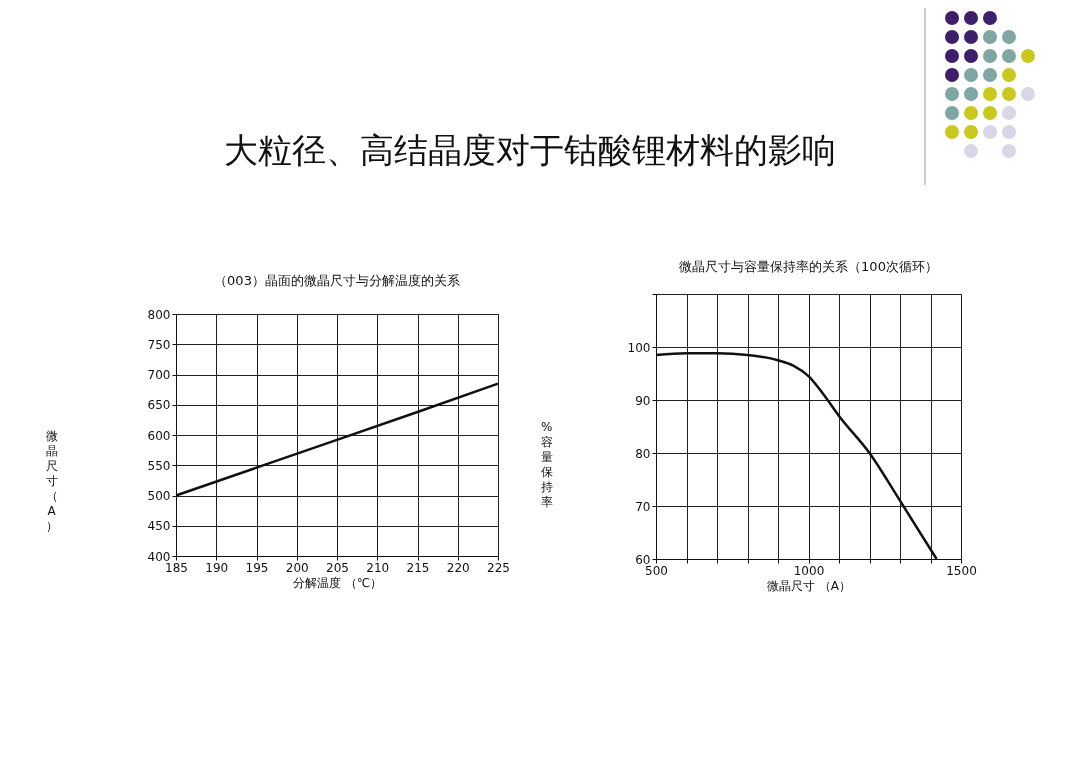  What do you see at coordinates (159, 405) in the screenshot?
I see `y-tick-label: 650` at bounding box center [159, 405].